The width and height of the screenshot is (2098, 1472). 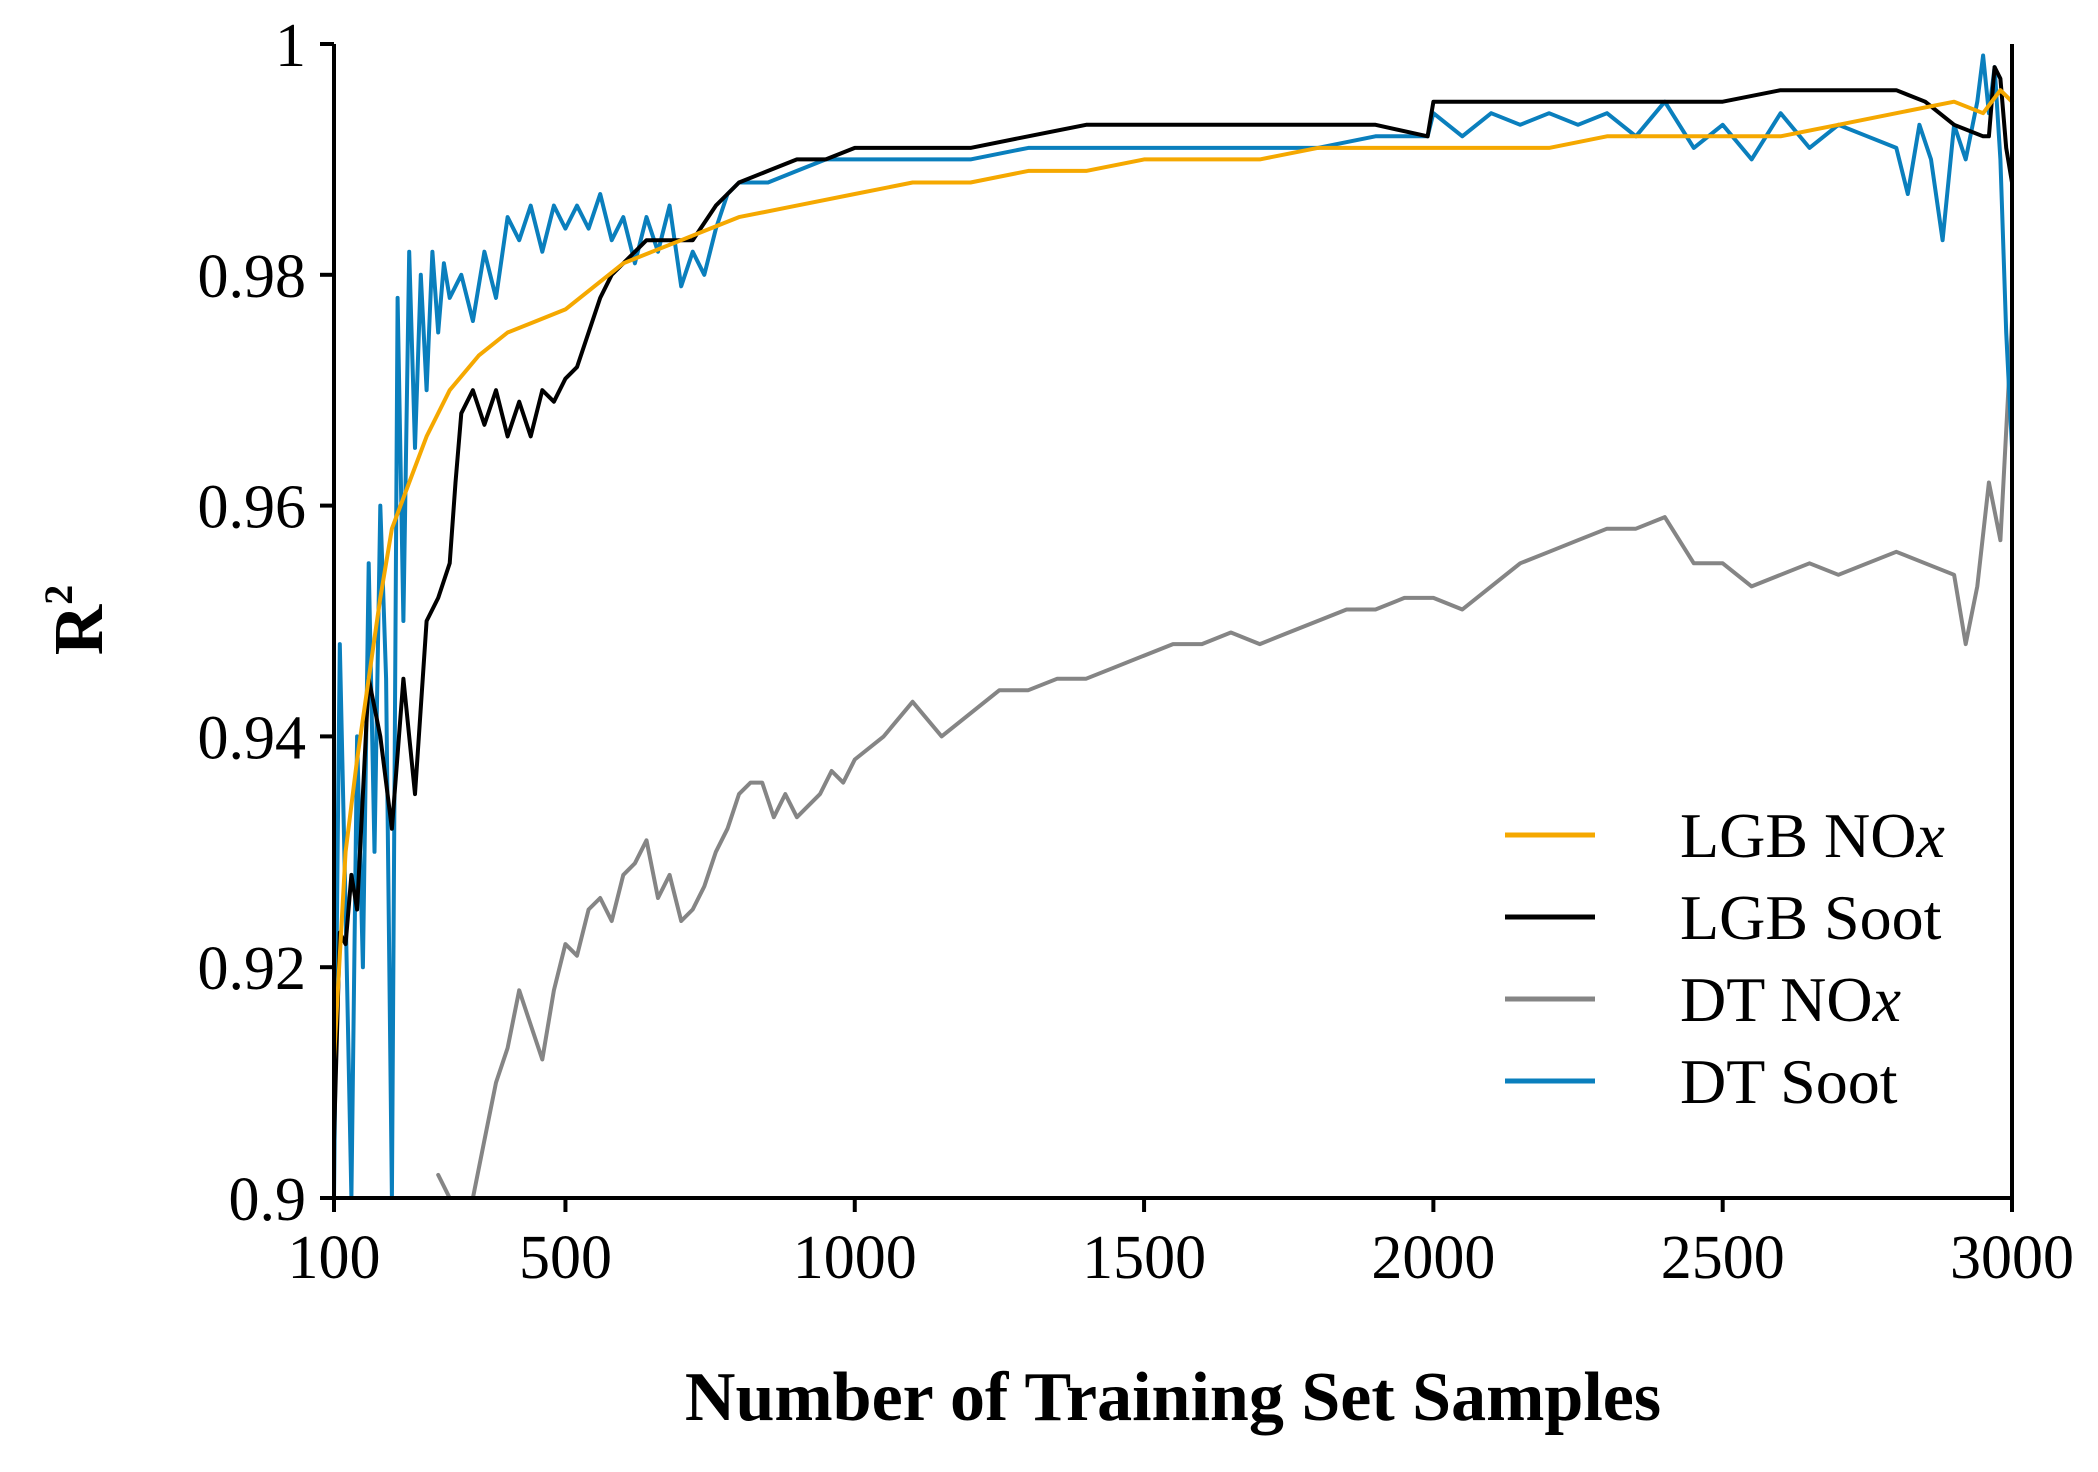 What do you see at coordinates (1725, 958) in the screenshot?
I see `legend: LGB NOx LGB Soot DT NOx DT Soot` at bounding box center [1725, 958].